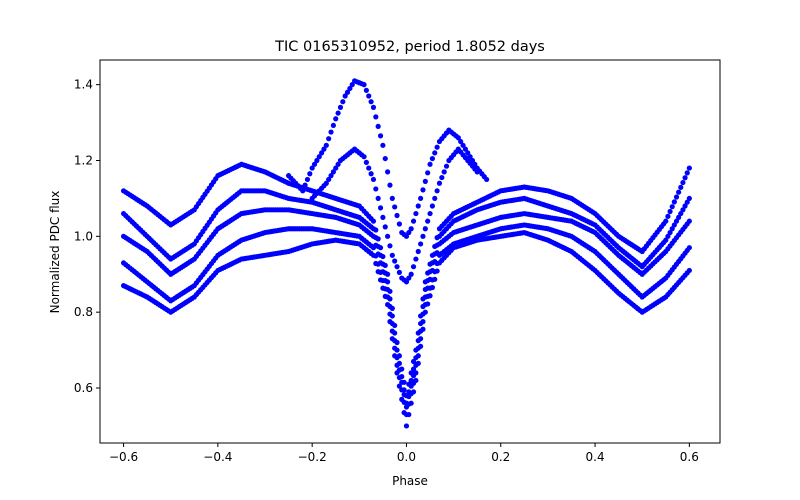 Image resolution: width=800 pixels, height=500 pixels. What do you see at coordinates (123, 457) in the screenshot?
I see `x-tick-label: −0.6` at bounding box center [123, 457].